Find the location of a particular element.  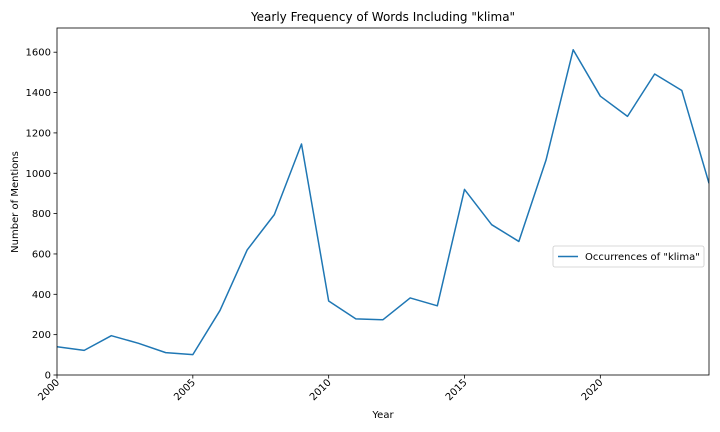

legend-label-0: Occurrences of "klima" is located at coordinates (642, 257).